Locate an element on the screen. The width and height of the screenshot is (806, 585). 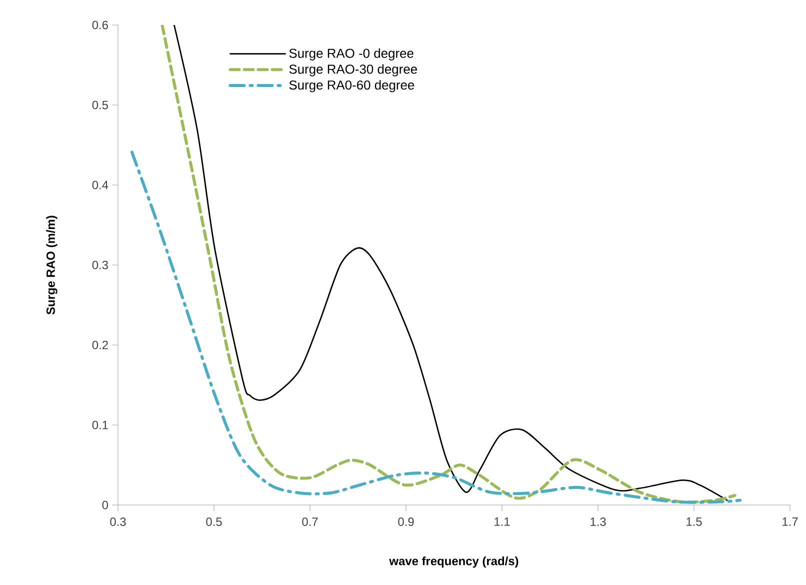
y-tick-label: 0.5 is located at coordinates (100, 105).